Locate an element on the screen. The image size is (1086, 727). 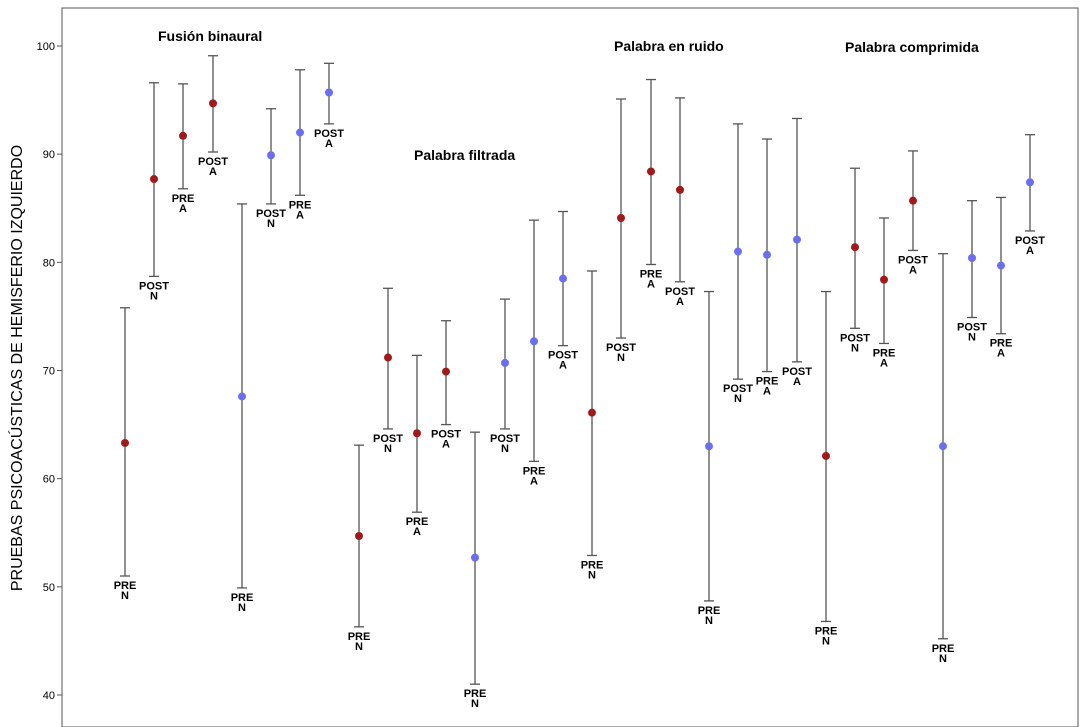
group-label-palabra-comprimida: Palabra comprimida is located at coordinates (912, 47).